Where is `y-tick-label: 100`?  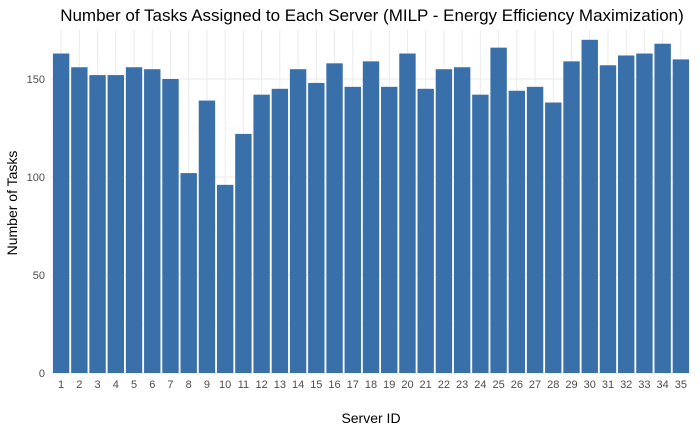 y-tick-label: 100 is located at coordinates (36, 178).